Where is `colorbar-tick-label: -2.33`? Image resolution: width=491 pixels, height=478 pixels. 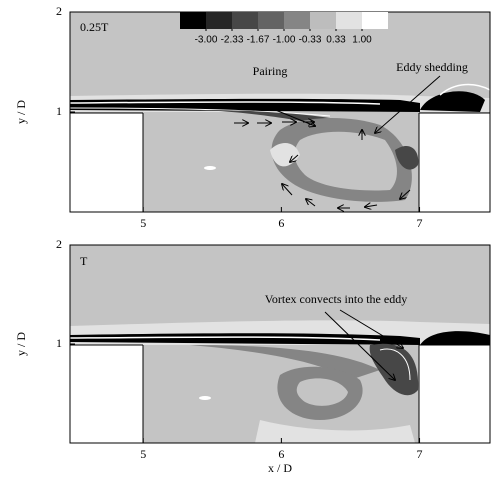
colorbar-tick-label: -2.33 is located at coordinates (232, 40).